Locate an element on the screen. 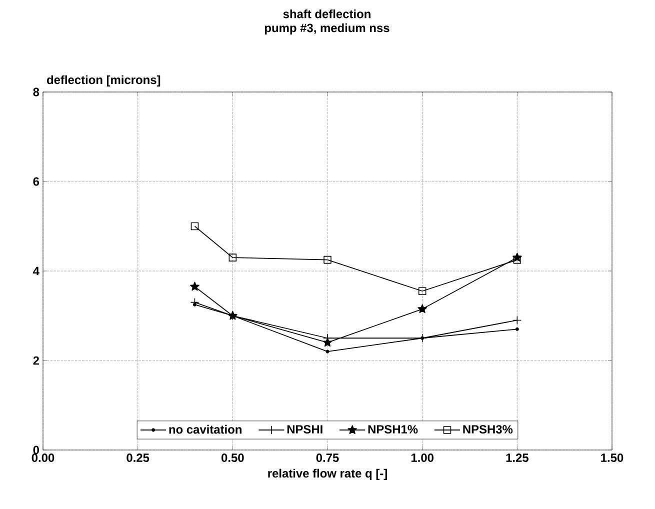 Image resolution: width=655 pixels, height=509 pixels. y-tick-label: 0 is located at coordinates (36, 450).